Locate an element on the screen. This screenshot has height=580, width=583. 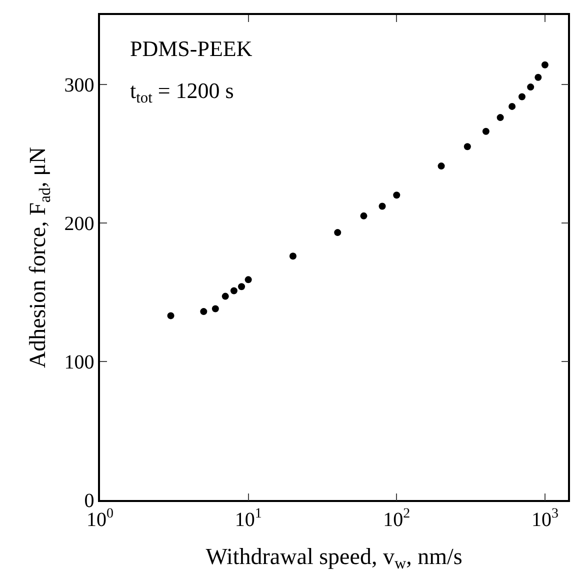
annotation: t$_{tot}$ = 1200 s is located at coordinates (182, 92).